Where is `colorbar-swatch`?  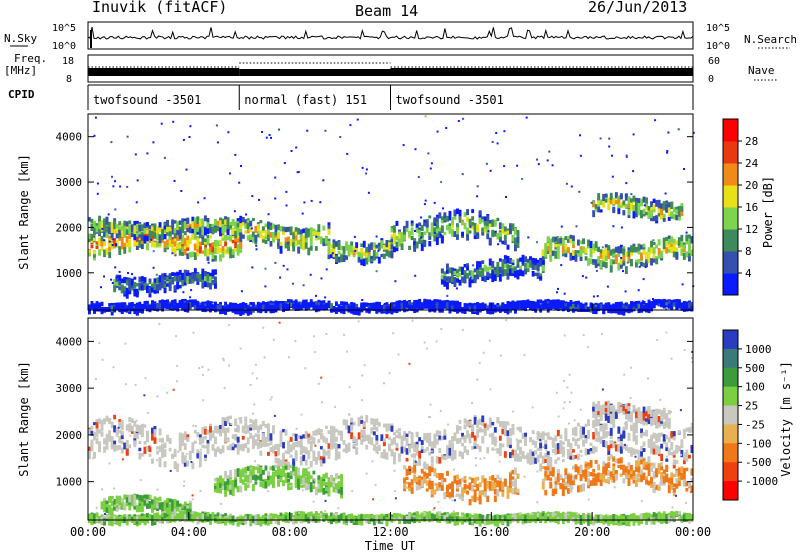
colorbar-swatch is located at coordinates (730, 152).